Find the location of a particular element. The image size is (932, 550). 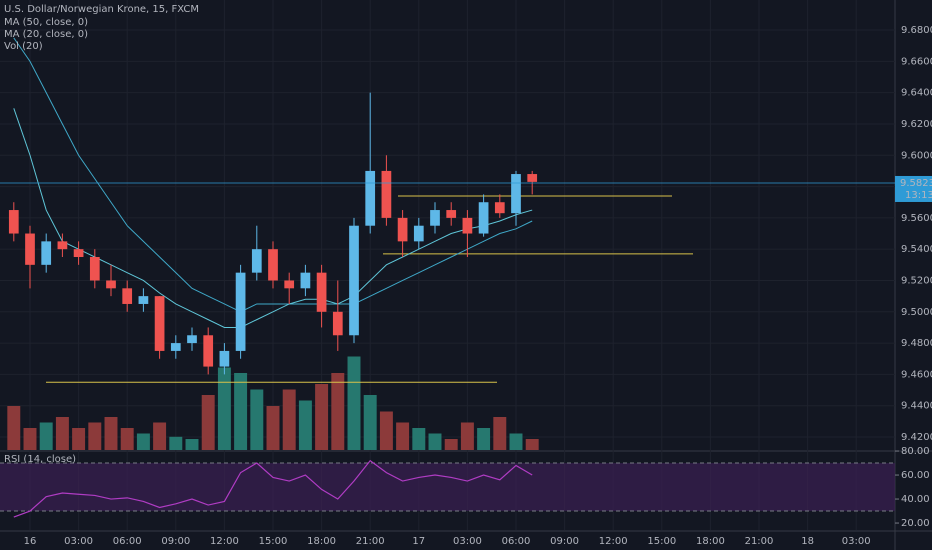

indicator-label: Vol (20) is located at coordinates (23, 46).